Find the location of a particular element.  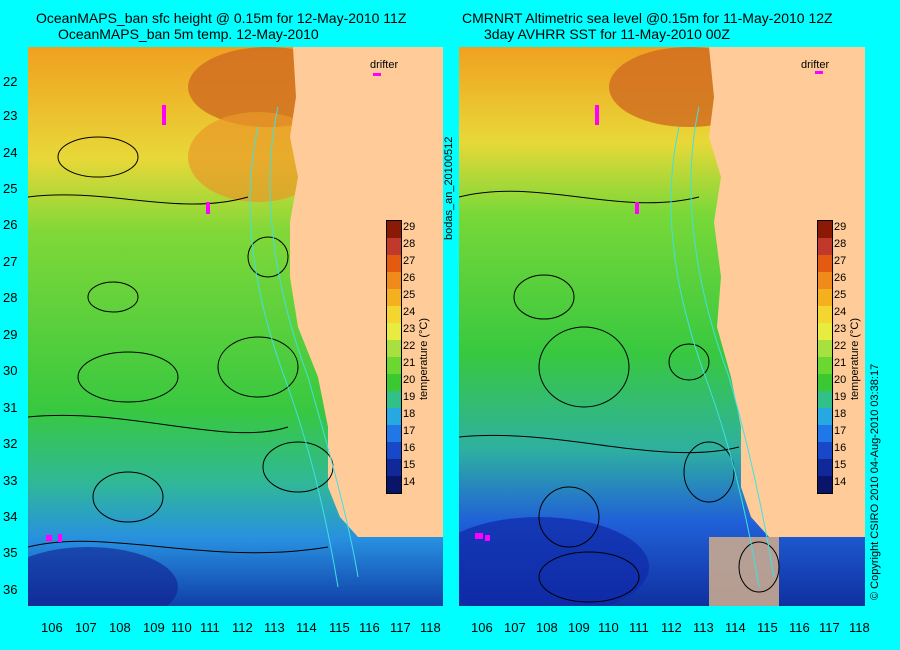

lat-label: 34 is located at coordinates (10, 516).